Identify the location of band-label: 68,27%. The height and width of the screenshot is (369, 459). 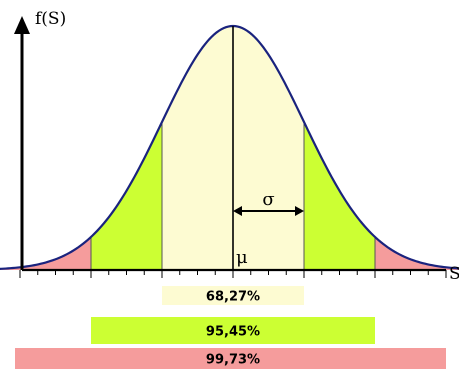
(233, 297).